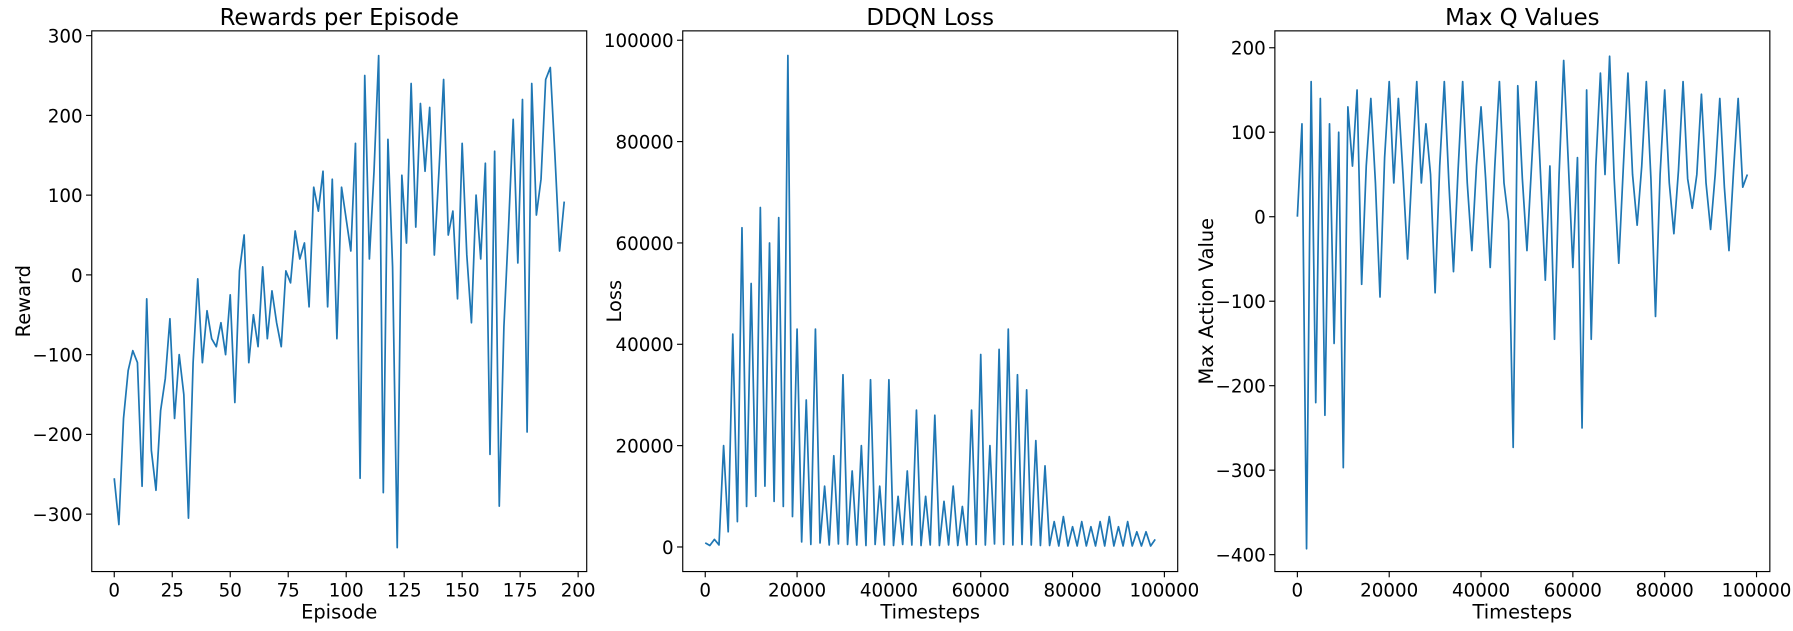 Image resolution: width=1793 pixels, height=631 pixels. Describe the element at coordinates (288, 591) in the screenshot. I see `x-tick-label: 75` at that location.